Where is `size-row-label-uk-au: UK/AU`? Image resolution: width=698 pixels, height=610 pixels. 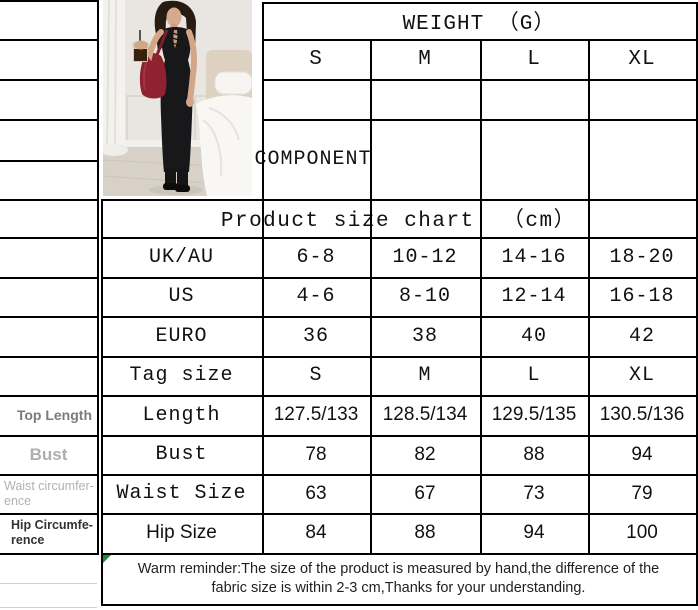 size-row-label-uk-au: UK/AU is located at coordinates (181, 257).